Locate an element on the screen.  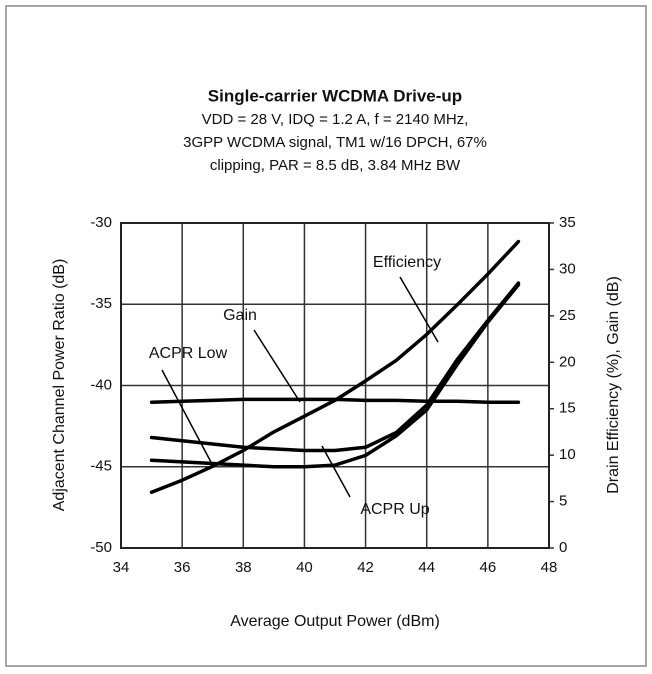
x-tick-label: 44 is located at coordinates (426, 567).